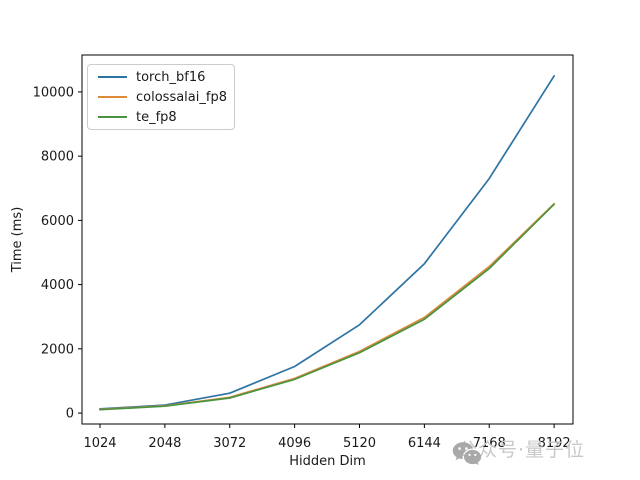 Image resolution: width=640 pixels, height=480 pixels. I want to click on y-tick-label: 4000, so click(57, 285).